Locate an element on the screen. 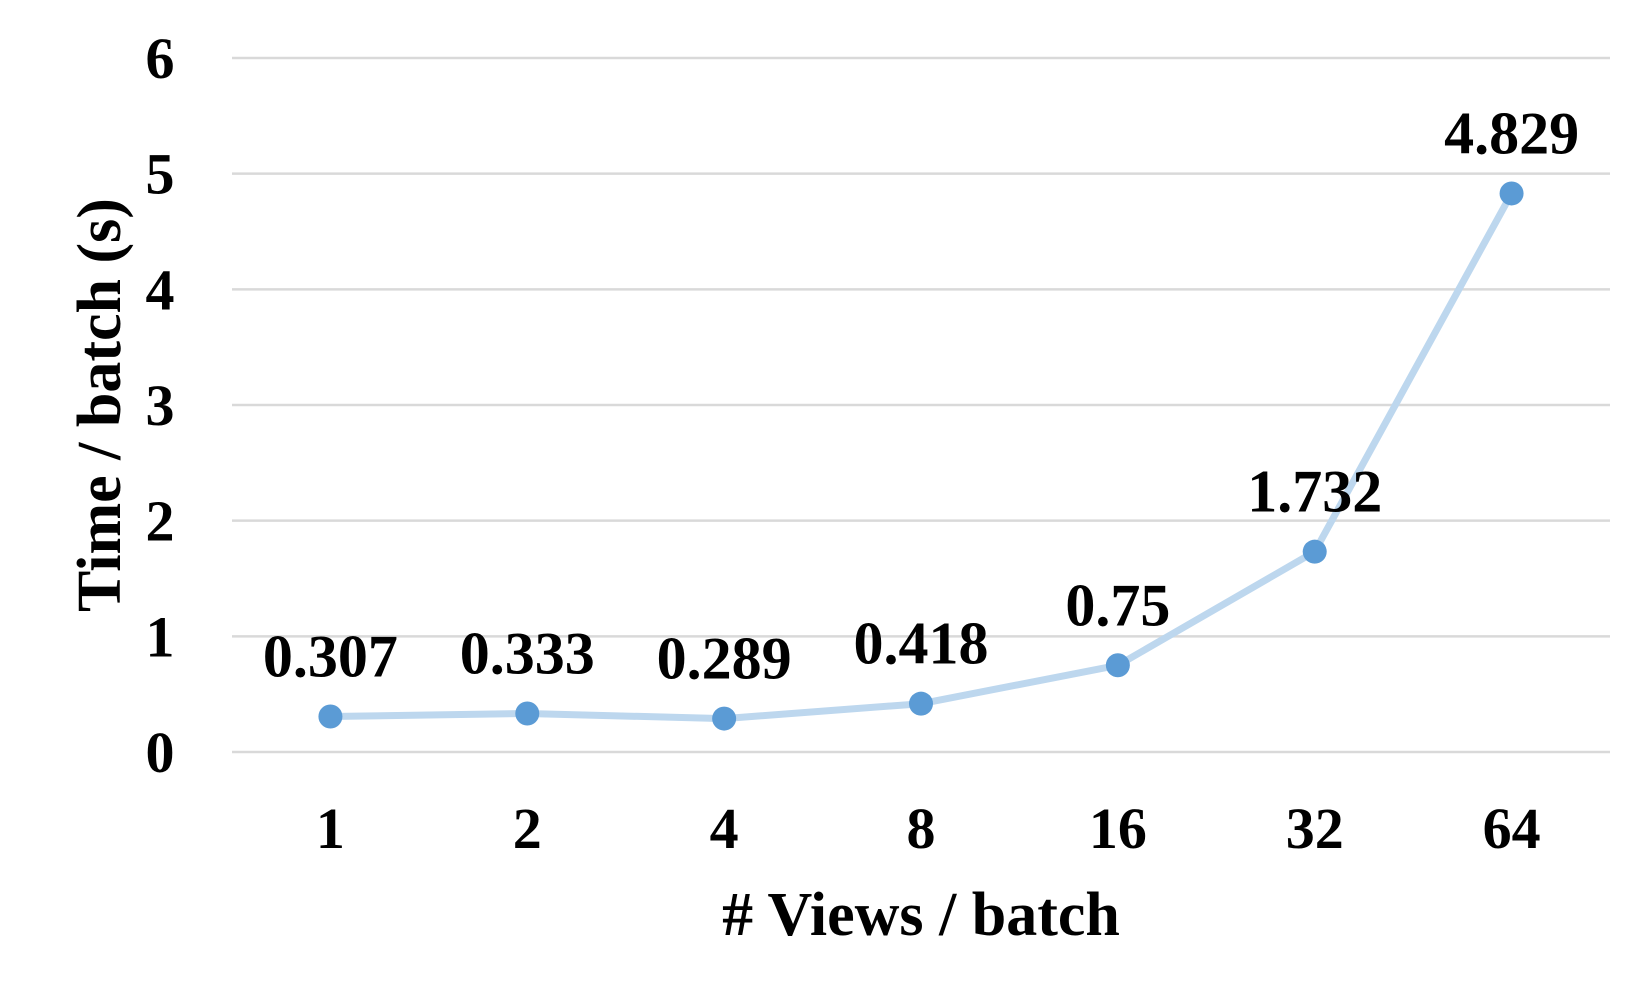 This screenshot has width=1651, height=1000. data-label: 0.333 is located at coordinates (527, 653).